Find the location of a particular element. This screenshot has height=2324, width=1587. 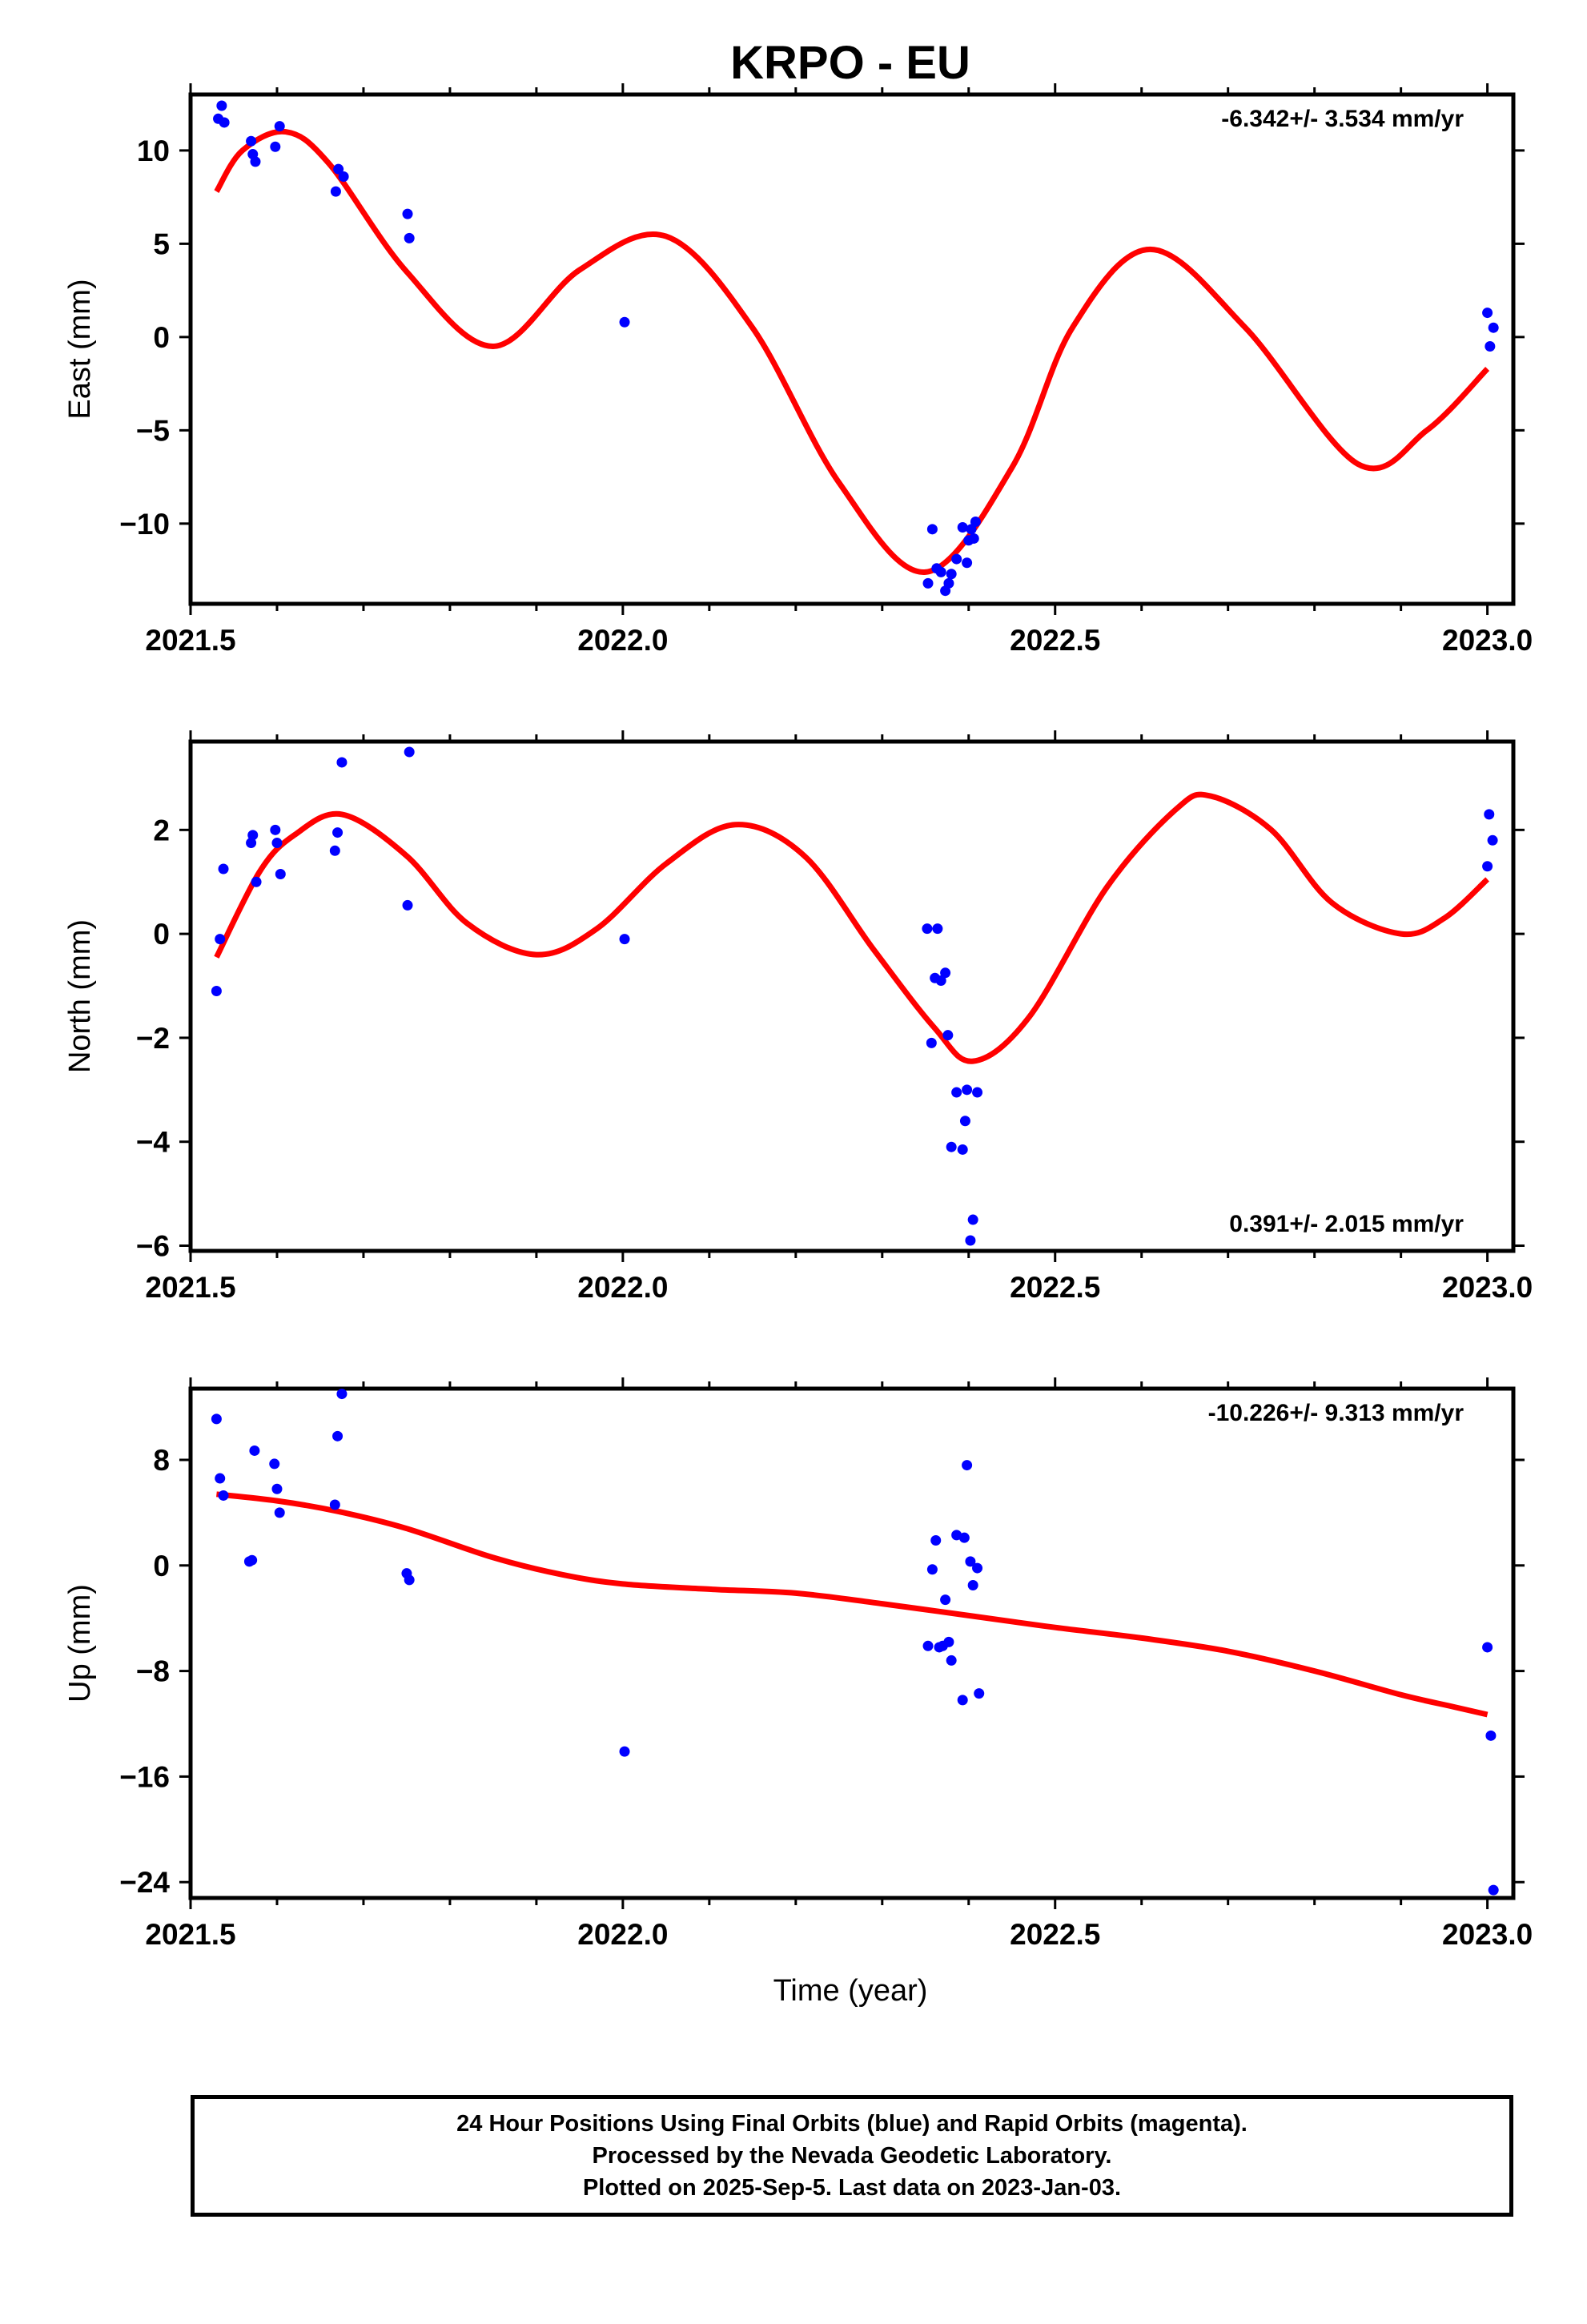

y-tick-label: 10 is located at coordinates (153, 151).